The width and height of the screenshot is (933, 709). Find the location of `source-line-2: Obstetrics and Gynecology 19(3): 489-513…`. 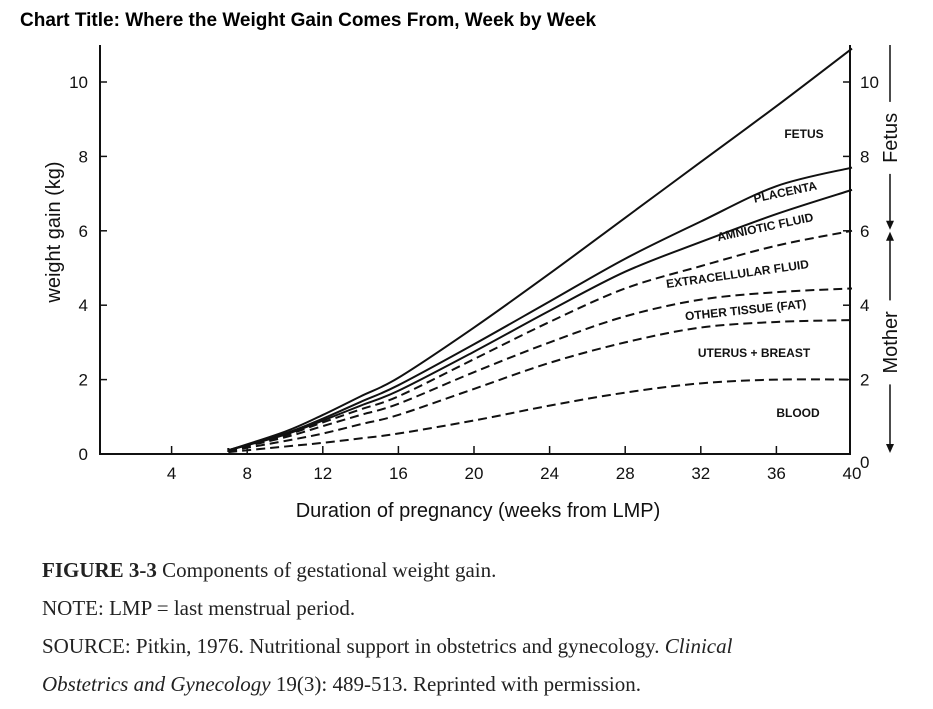

source-line-2: Obstetrics and Gynecology 19(3): 489-513… is located at coordinates (341, 684).